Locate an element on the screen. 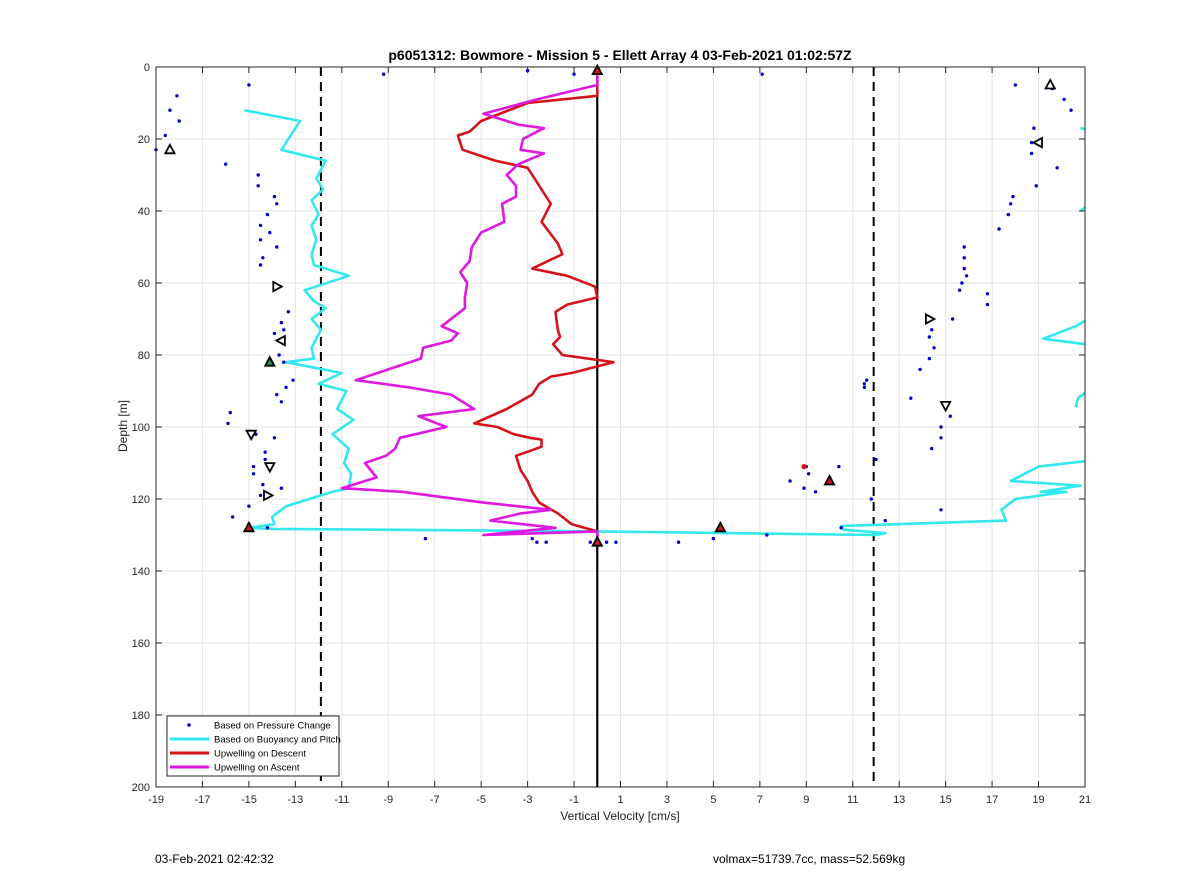 The height and width of the screenshot is (885, 1200). x-tick-label: -13 is located at coordinates (295, 800).